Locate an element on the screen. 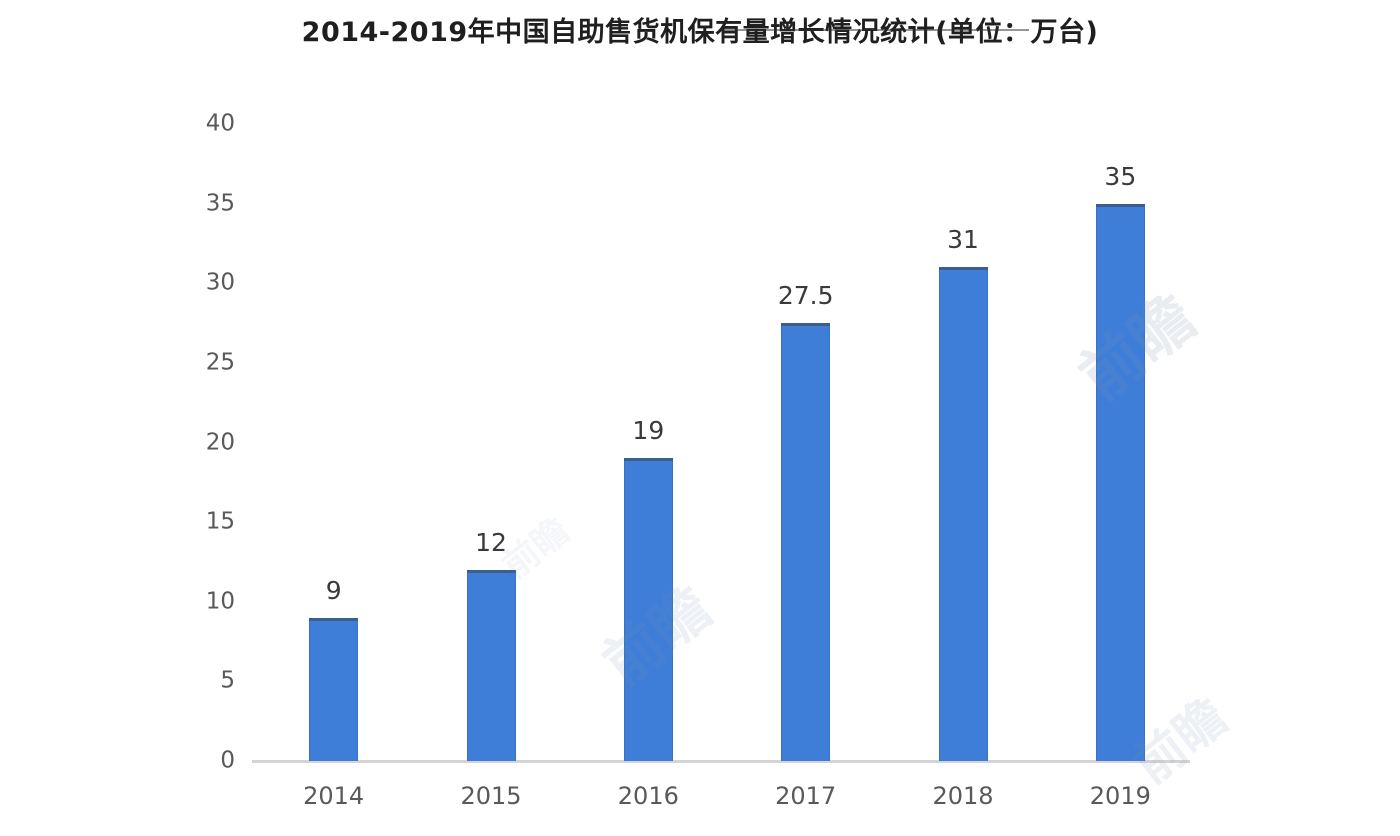 This screenshot has width=1400, height=836. y-axis-tick-label: 30 is located at coordinates (220, 282).